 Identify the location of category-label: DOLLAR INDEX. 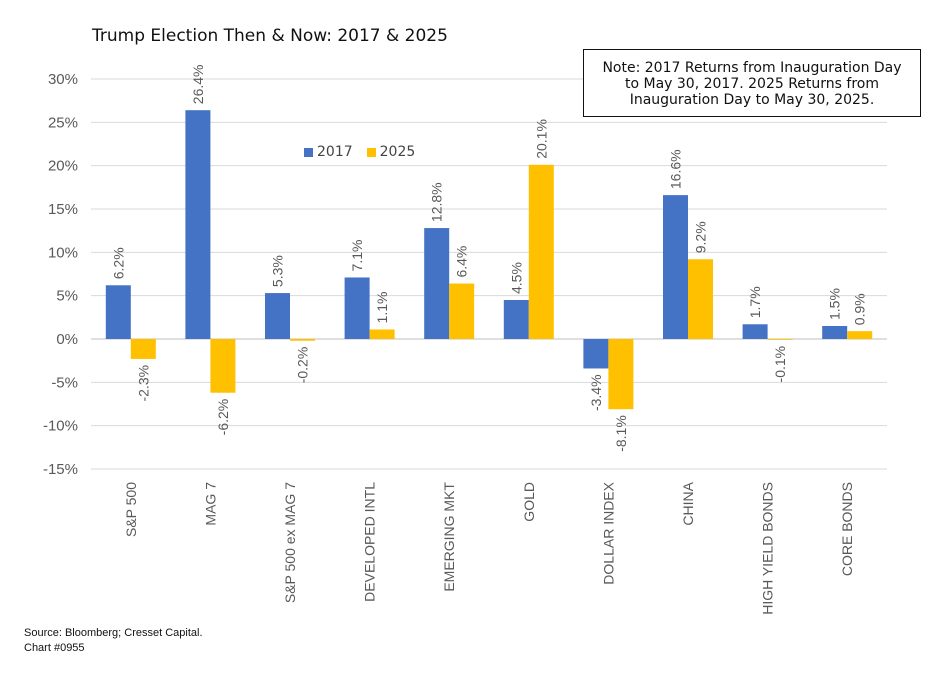
(608, 532).